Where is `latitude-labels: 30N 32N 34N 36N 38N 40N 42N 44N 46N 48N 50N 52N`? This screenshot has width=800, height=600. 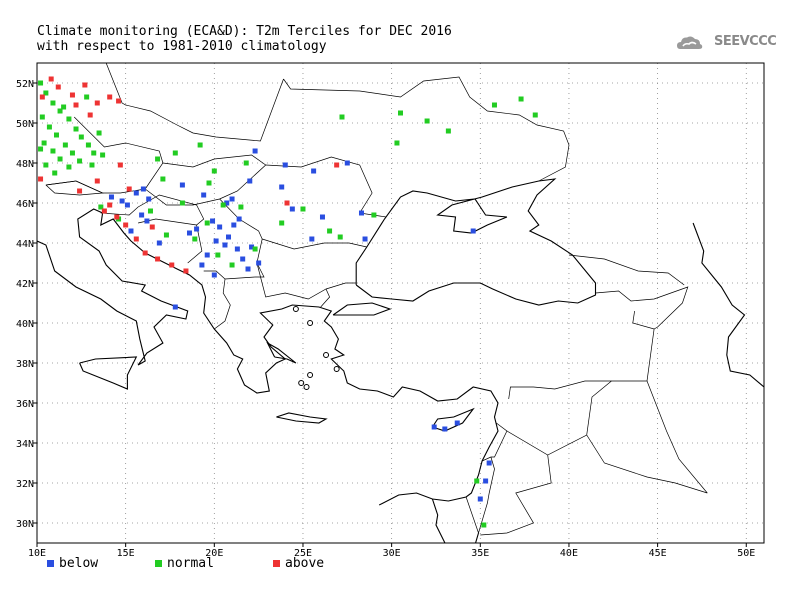 latitude-labels: 30N 32N 34N 36N 38N 40N 42N 44N 46N 48N 50N 52N is located at coordinates (25, 304).